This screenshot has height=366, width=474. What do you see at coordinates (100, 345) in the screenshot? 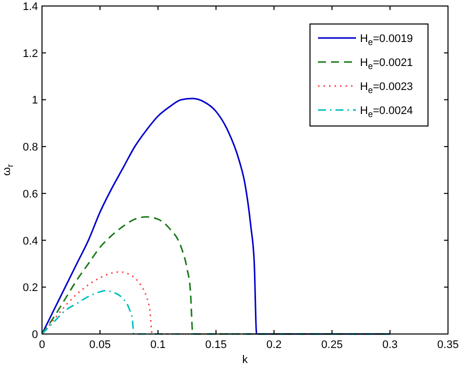
I see `x-tick-label: 0.05` at bounding box center [100, 345].